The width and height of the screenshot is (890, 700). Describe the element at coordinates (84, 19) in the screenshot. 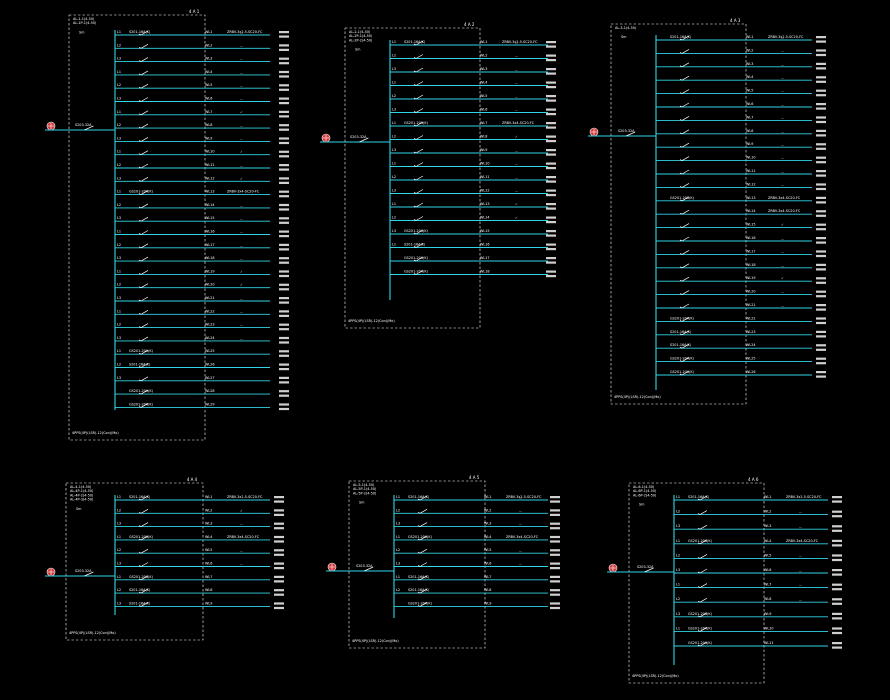

I see `panel-header-line: AL-1-1(4-50)` at that location.